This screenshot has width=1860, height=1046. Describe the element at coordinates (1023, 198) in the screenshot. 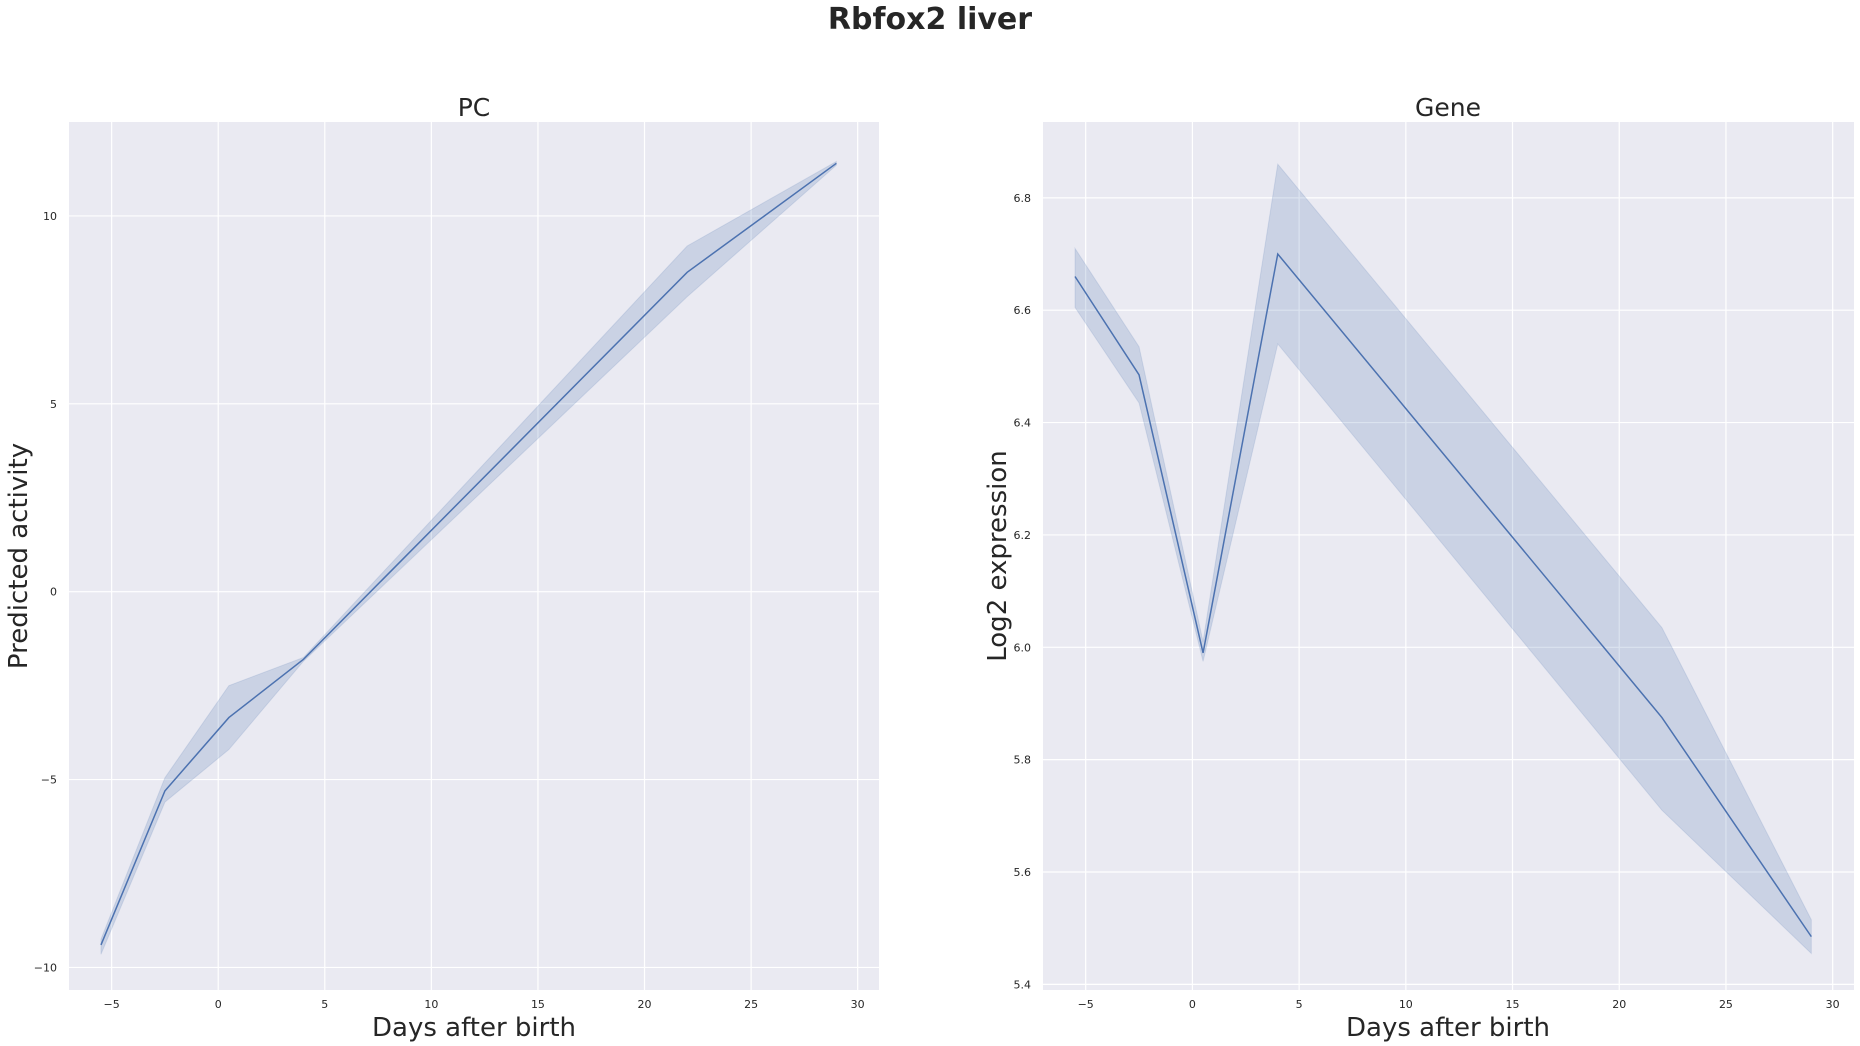

I see `y-tick-label: 6.8` at that location.